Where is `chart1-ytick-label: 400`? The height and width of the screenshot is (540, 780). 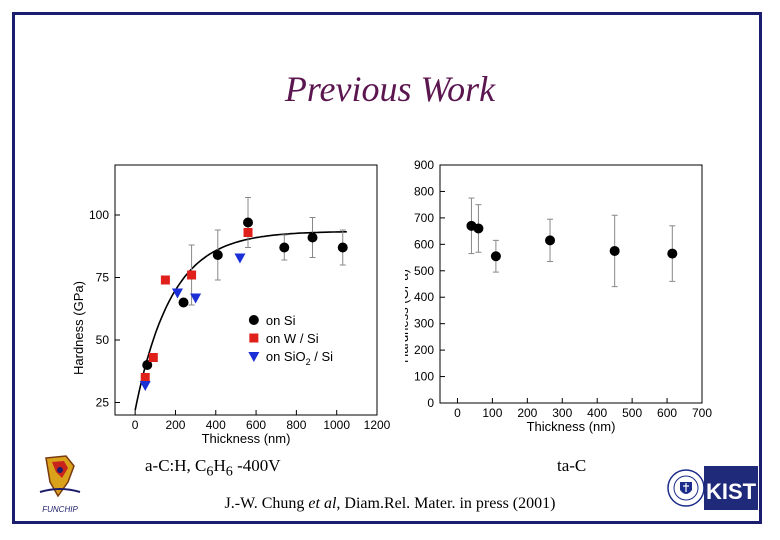 chart1-ytick-label: 400 is located at coordinates (424, 297).